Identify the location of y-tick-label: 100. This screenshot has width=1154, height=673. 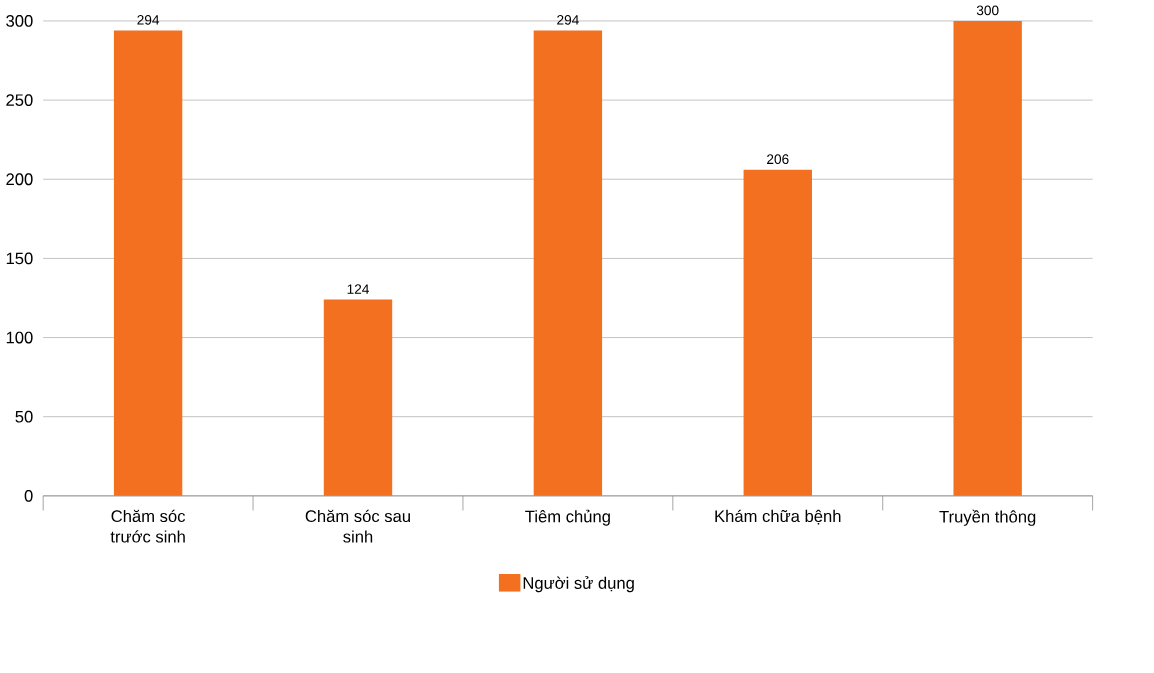
(19, 337).